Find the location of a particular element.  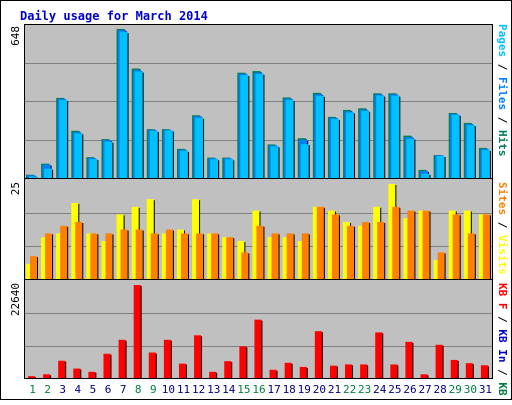

bar-sites-7-fill is located at coordinates (124, 254).